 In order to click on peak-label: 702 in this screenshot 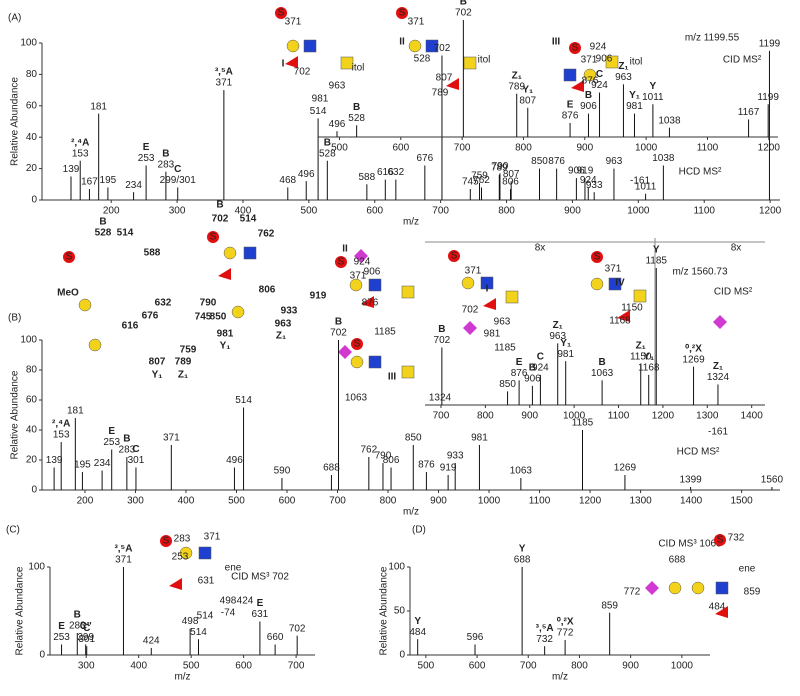, I will do `click(463, 13)`.